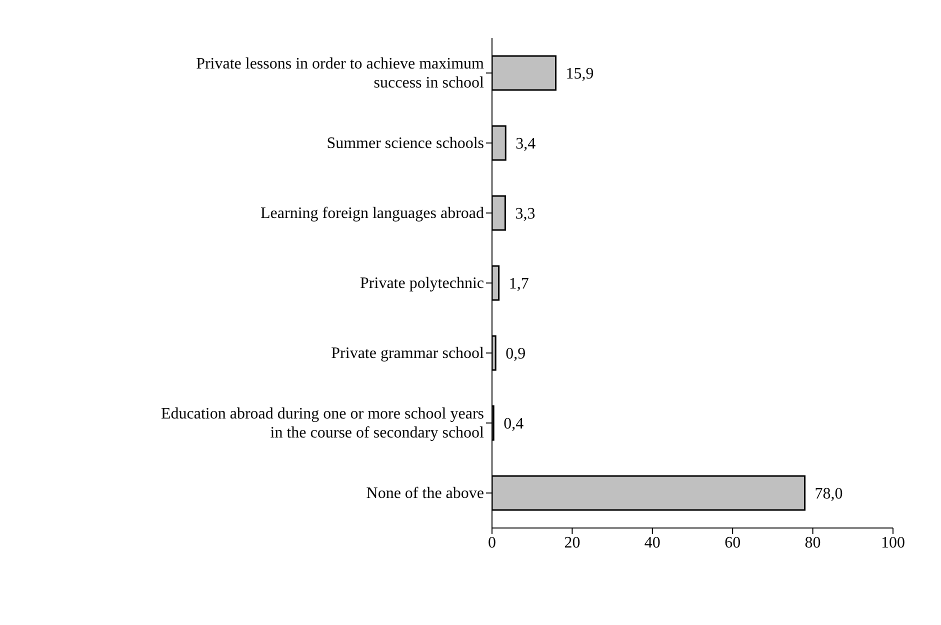 The width and height of the screenshot is (941, 625). What do you see at coordinates (893, 543) in the screenshot?
I see `x-tick-label: 100` at bounding box center [893, 543].